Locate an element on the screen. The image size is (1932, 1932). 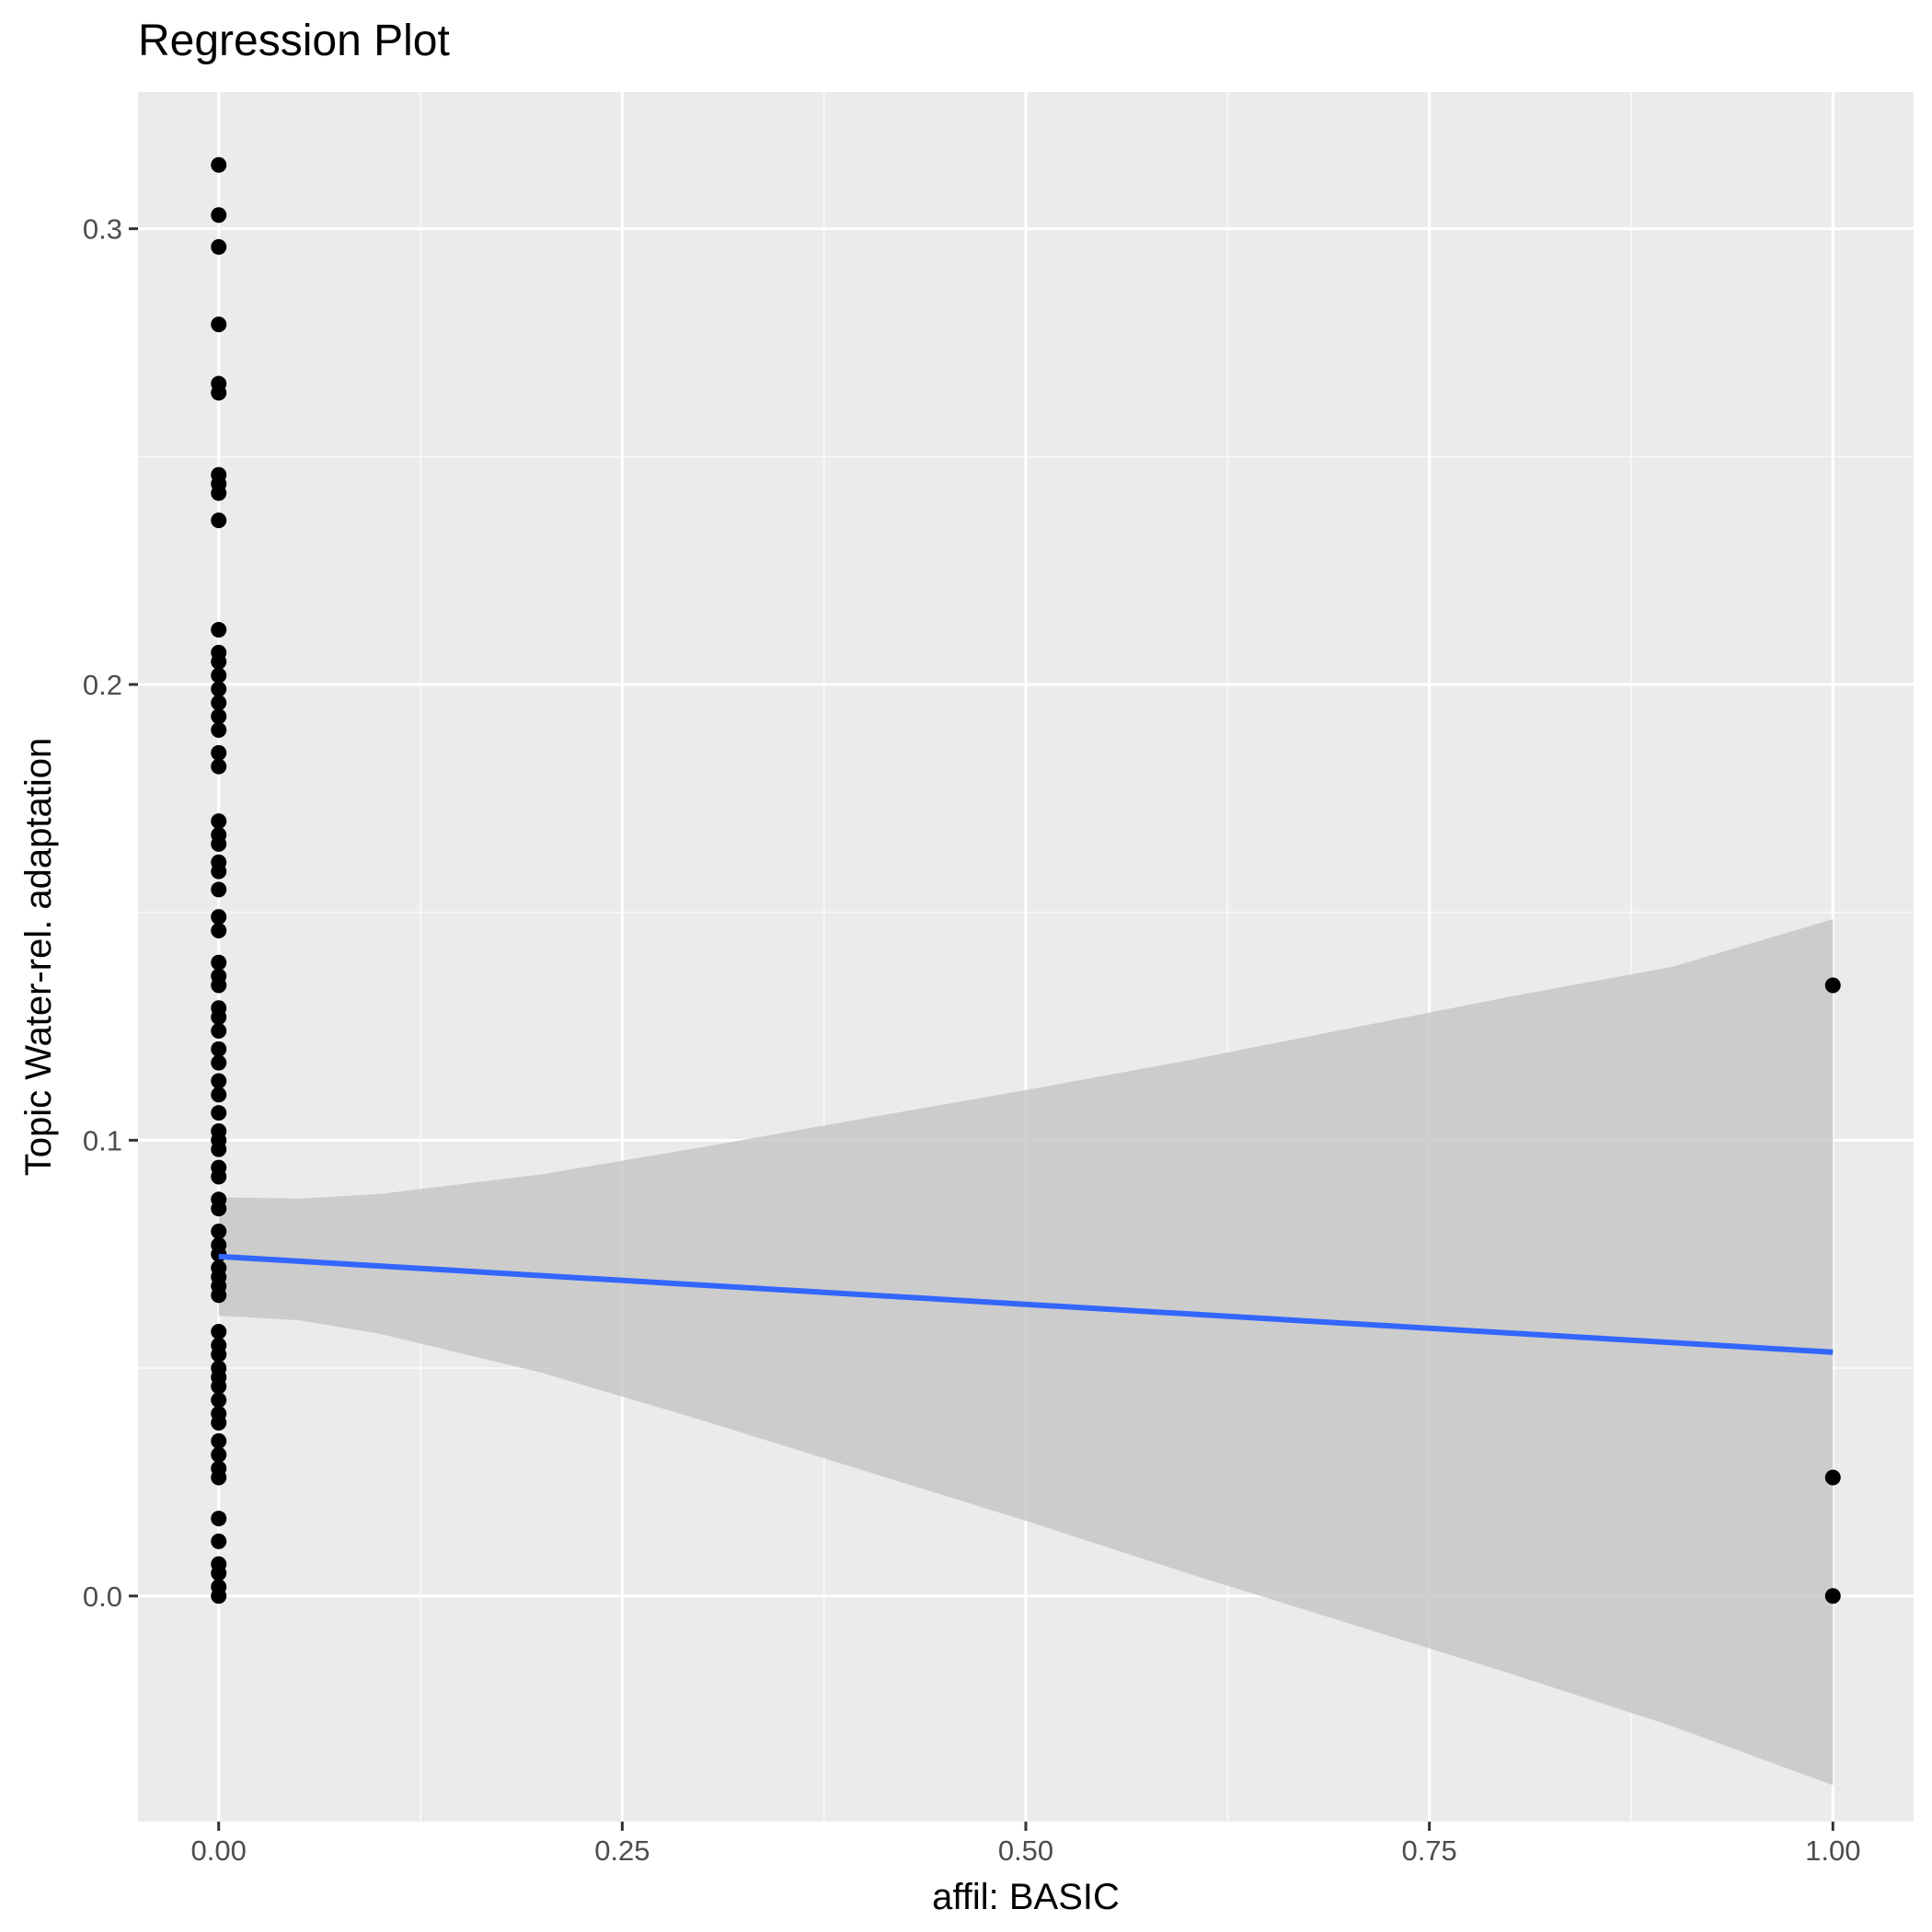
y-tick-label: 0.0 is located at coordinates (102, 1597).